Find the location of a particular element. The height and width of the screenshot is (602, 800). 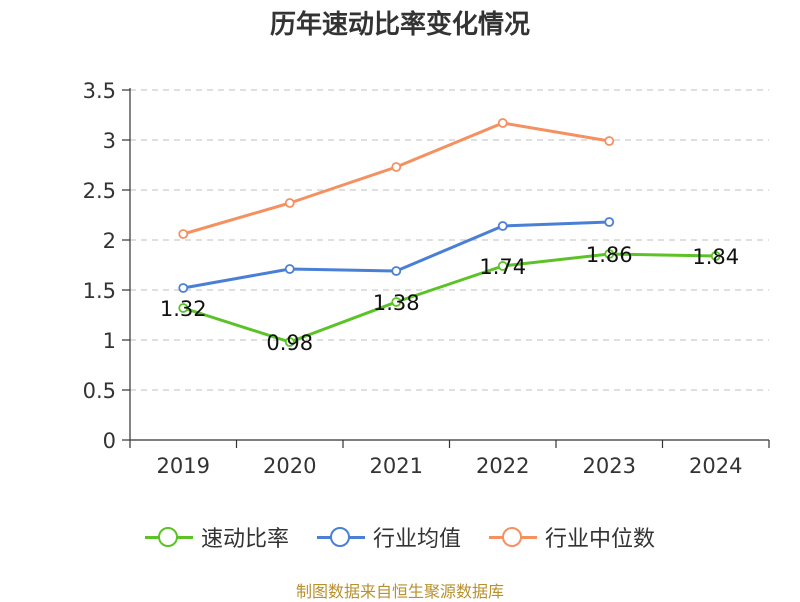

legend-item-industry-mean: 行业均值 is located at coordinates (388, 537).